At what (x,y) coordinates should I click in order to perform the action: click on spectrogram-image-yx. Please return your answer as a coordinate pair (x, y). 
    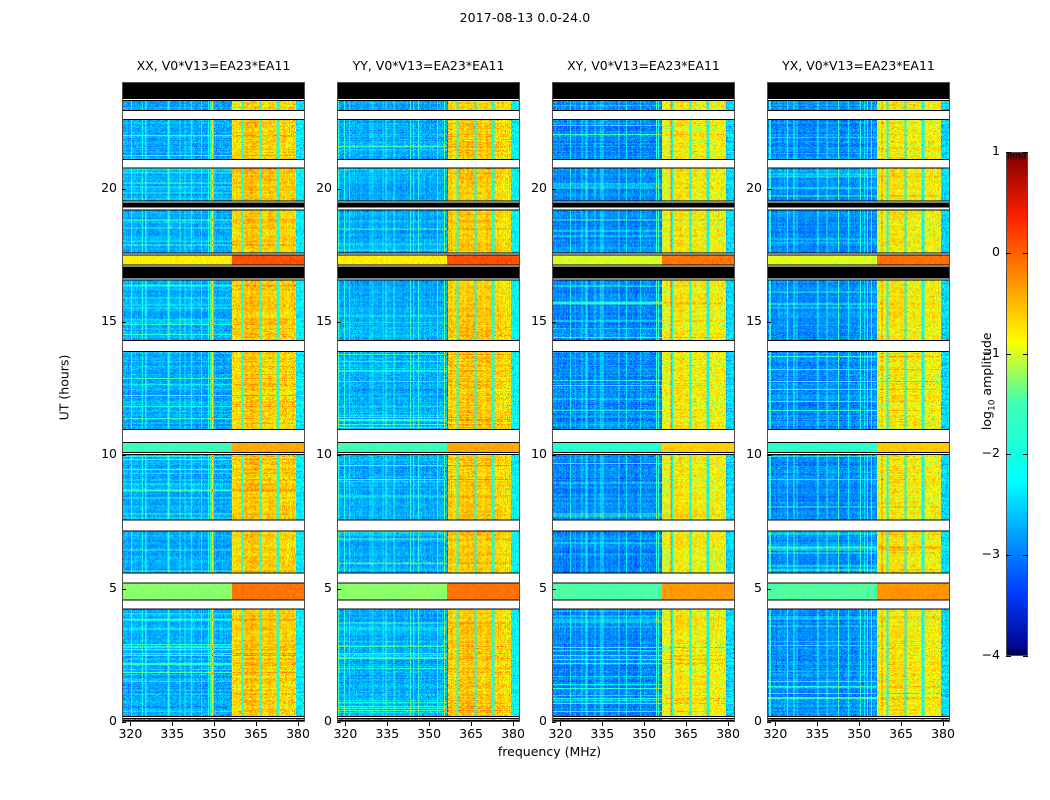
    Looking at the image, I should click on (858, 402).